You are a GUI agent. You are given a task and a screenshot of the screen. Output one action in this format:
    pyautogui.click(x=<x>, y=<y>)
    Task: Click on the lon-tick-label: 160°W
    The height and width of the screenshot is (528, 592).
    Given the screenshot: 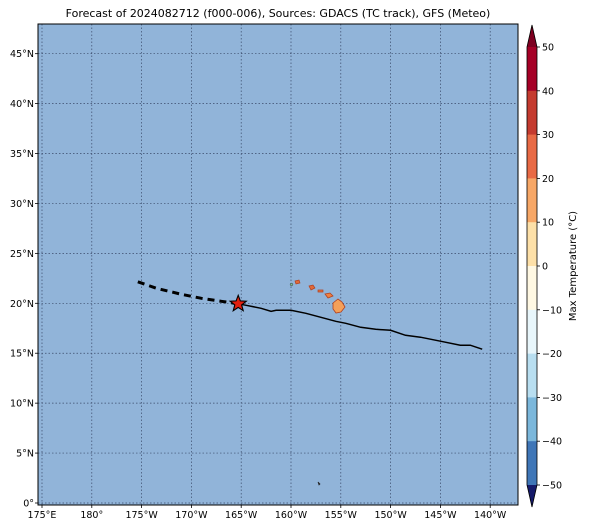 What is the action you would take?
    pyautogui.click(x=291, y=515)
    